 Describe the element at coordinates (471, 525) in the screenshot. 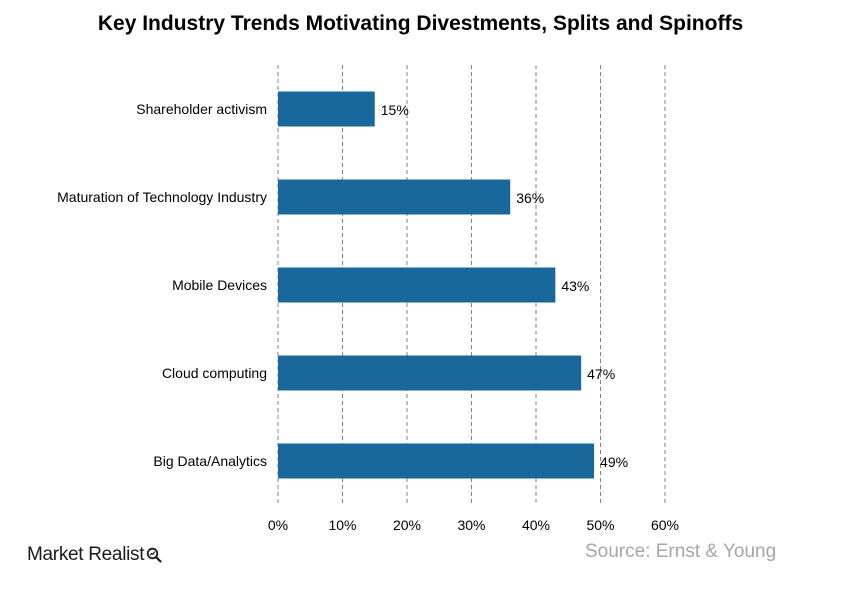

I see `x-tick-label-30: 30%` at that location.